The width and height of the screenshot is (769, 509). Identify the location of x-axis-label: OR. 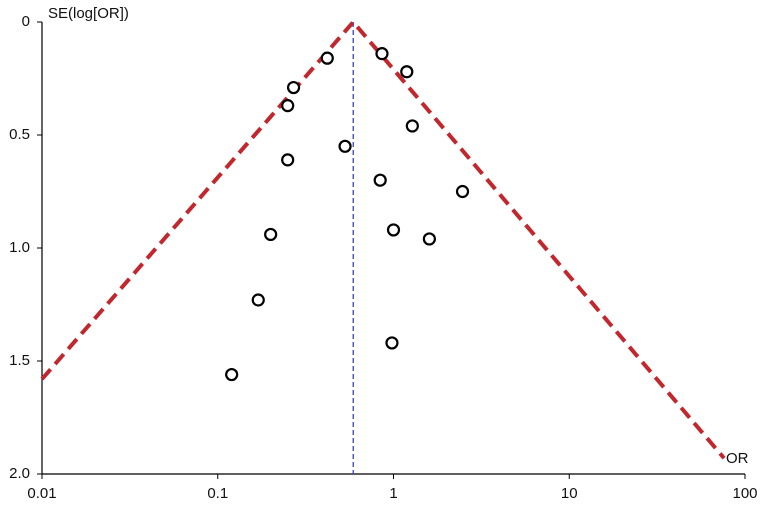
(737, 458).